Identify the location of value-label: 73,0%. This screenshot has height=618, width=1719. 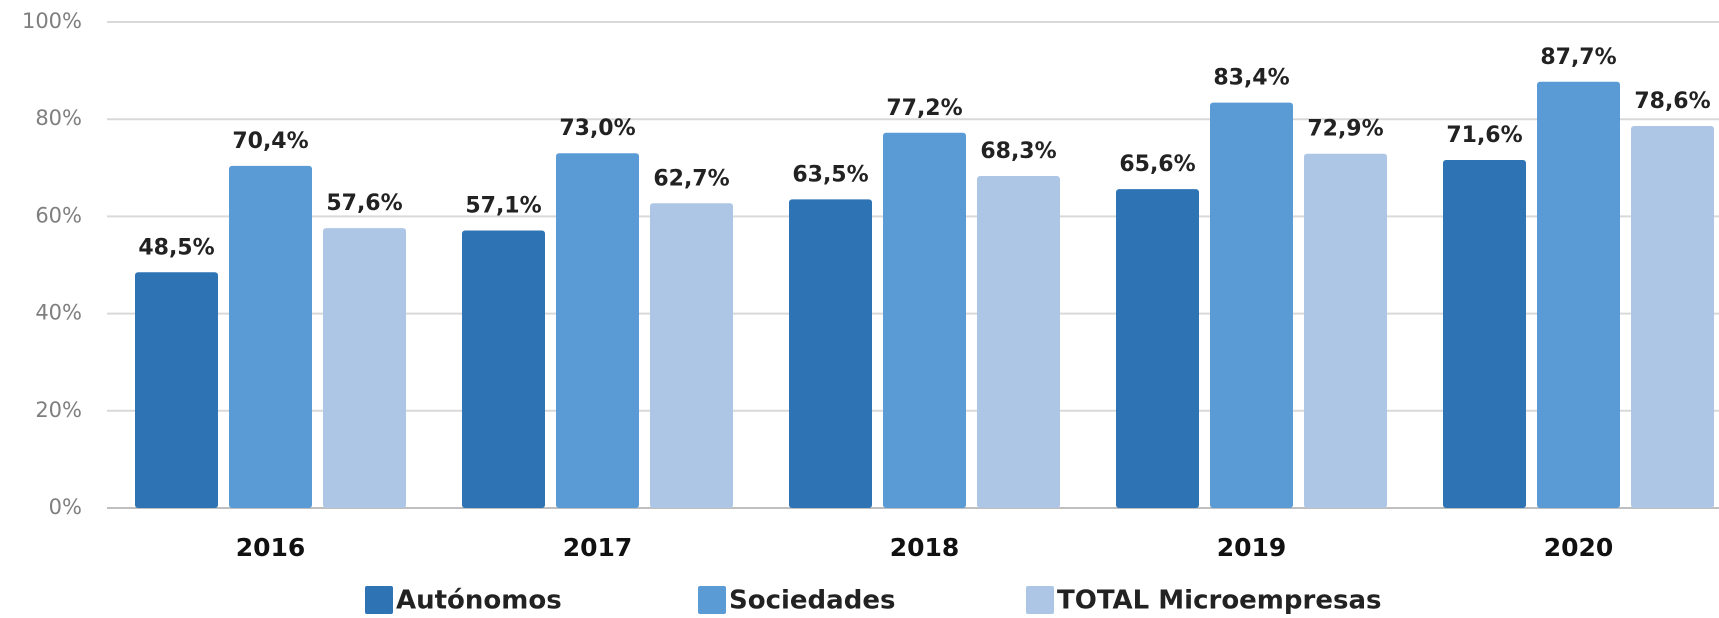
(597, 128).